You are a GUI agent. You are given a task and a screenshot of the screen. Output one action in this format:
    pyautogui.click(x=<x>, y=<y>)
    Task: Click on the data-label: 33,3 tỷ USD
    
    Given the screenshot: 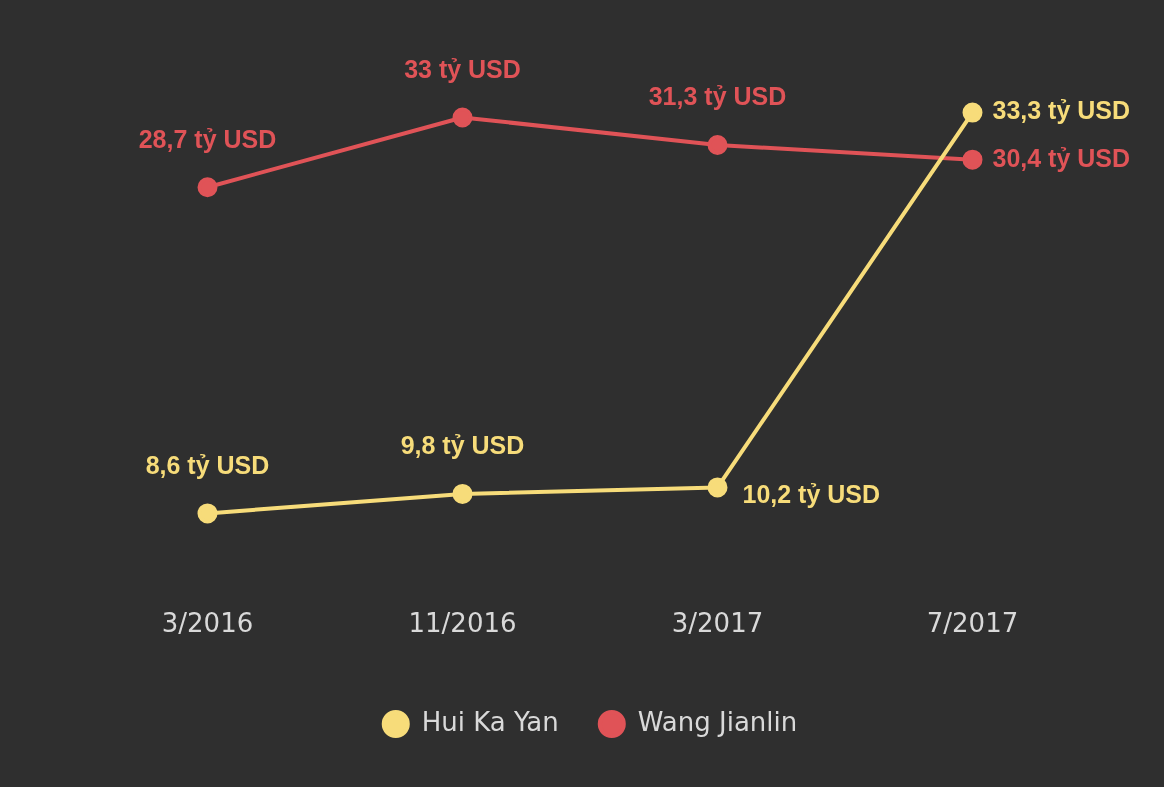 What is the action you would take?
    pyautogui.click(x=1061, y=110)
    